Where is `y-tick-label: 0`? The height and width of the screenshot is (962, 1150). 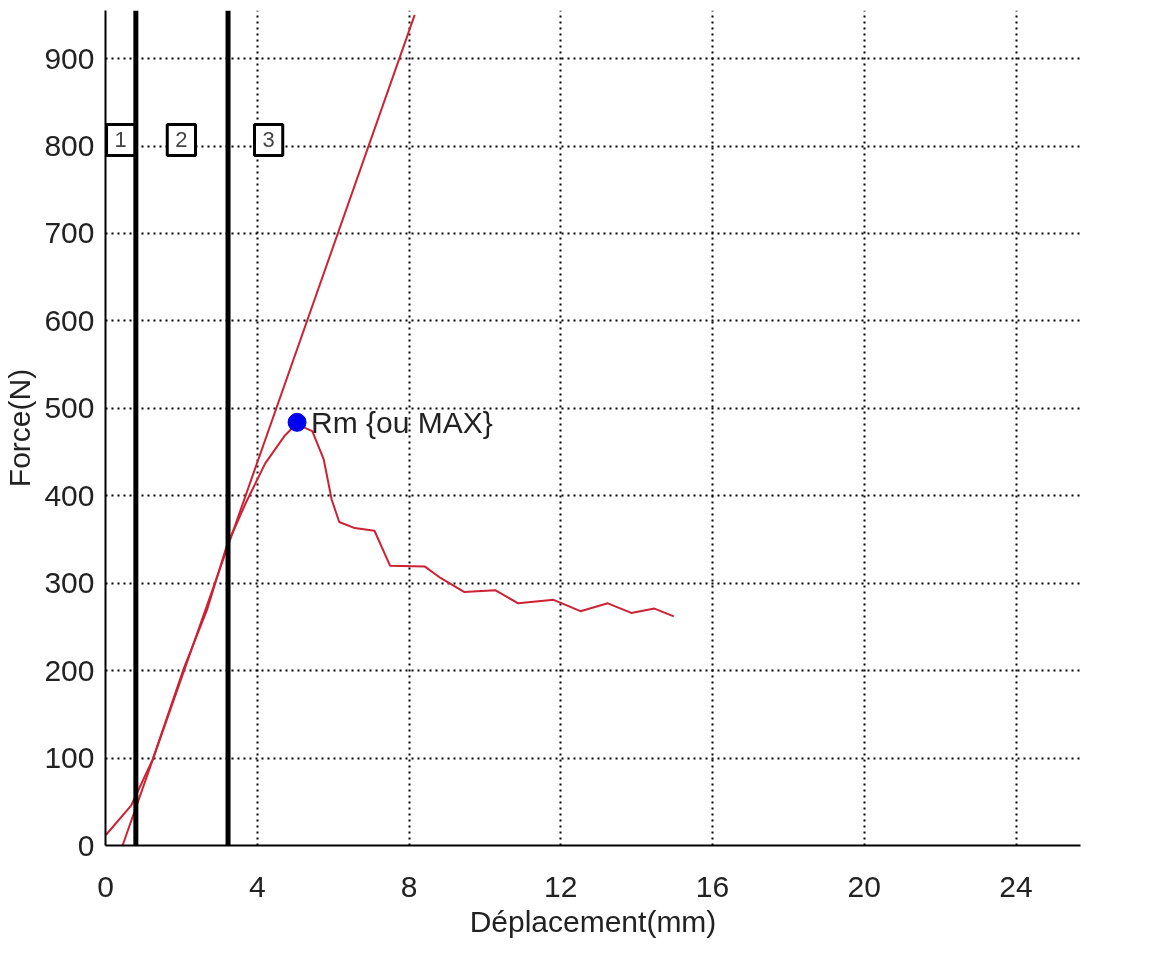 y-tick-label: 0 is located at coordinates (86, 845).